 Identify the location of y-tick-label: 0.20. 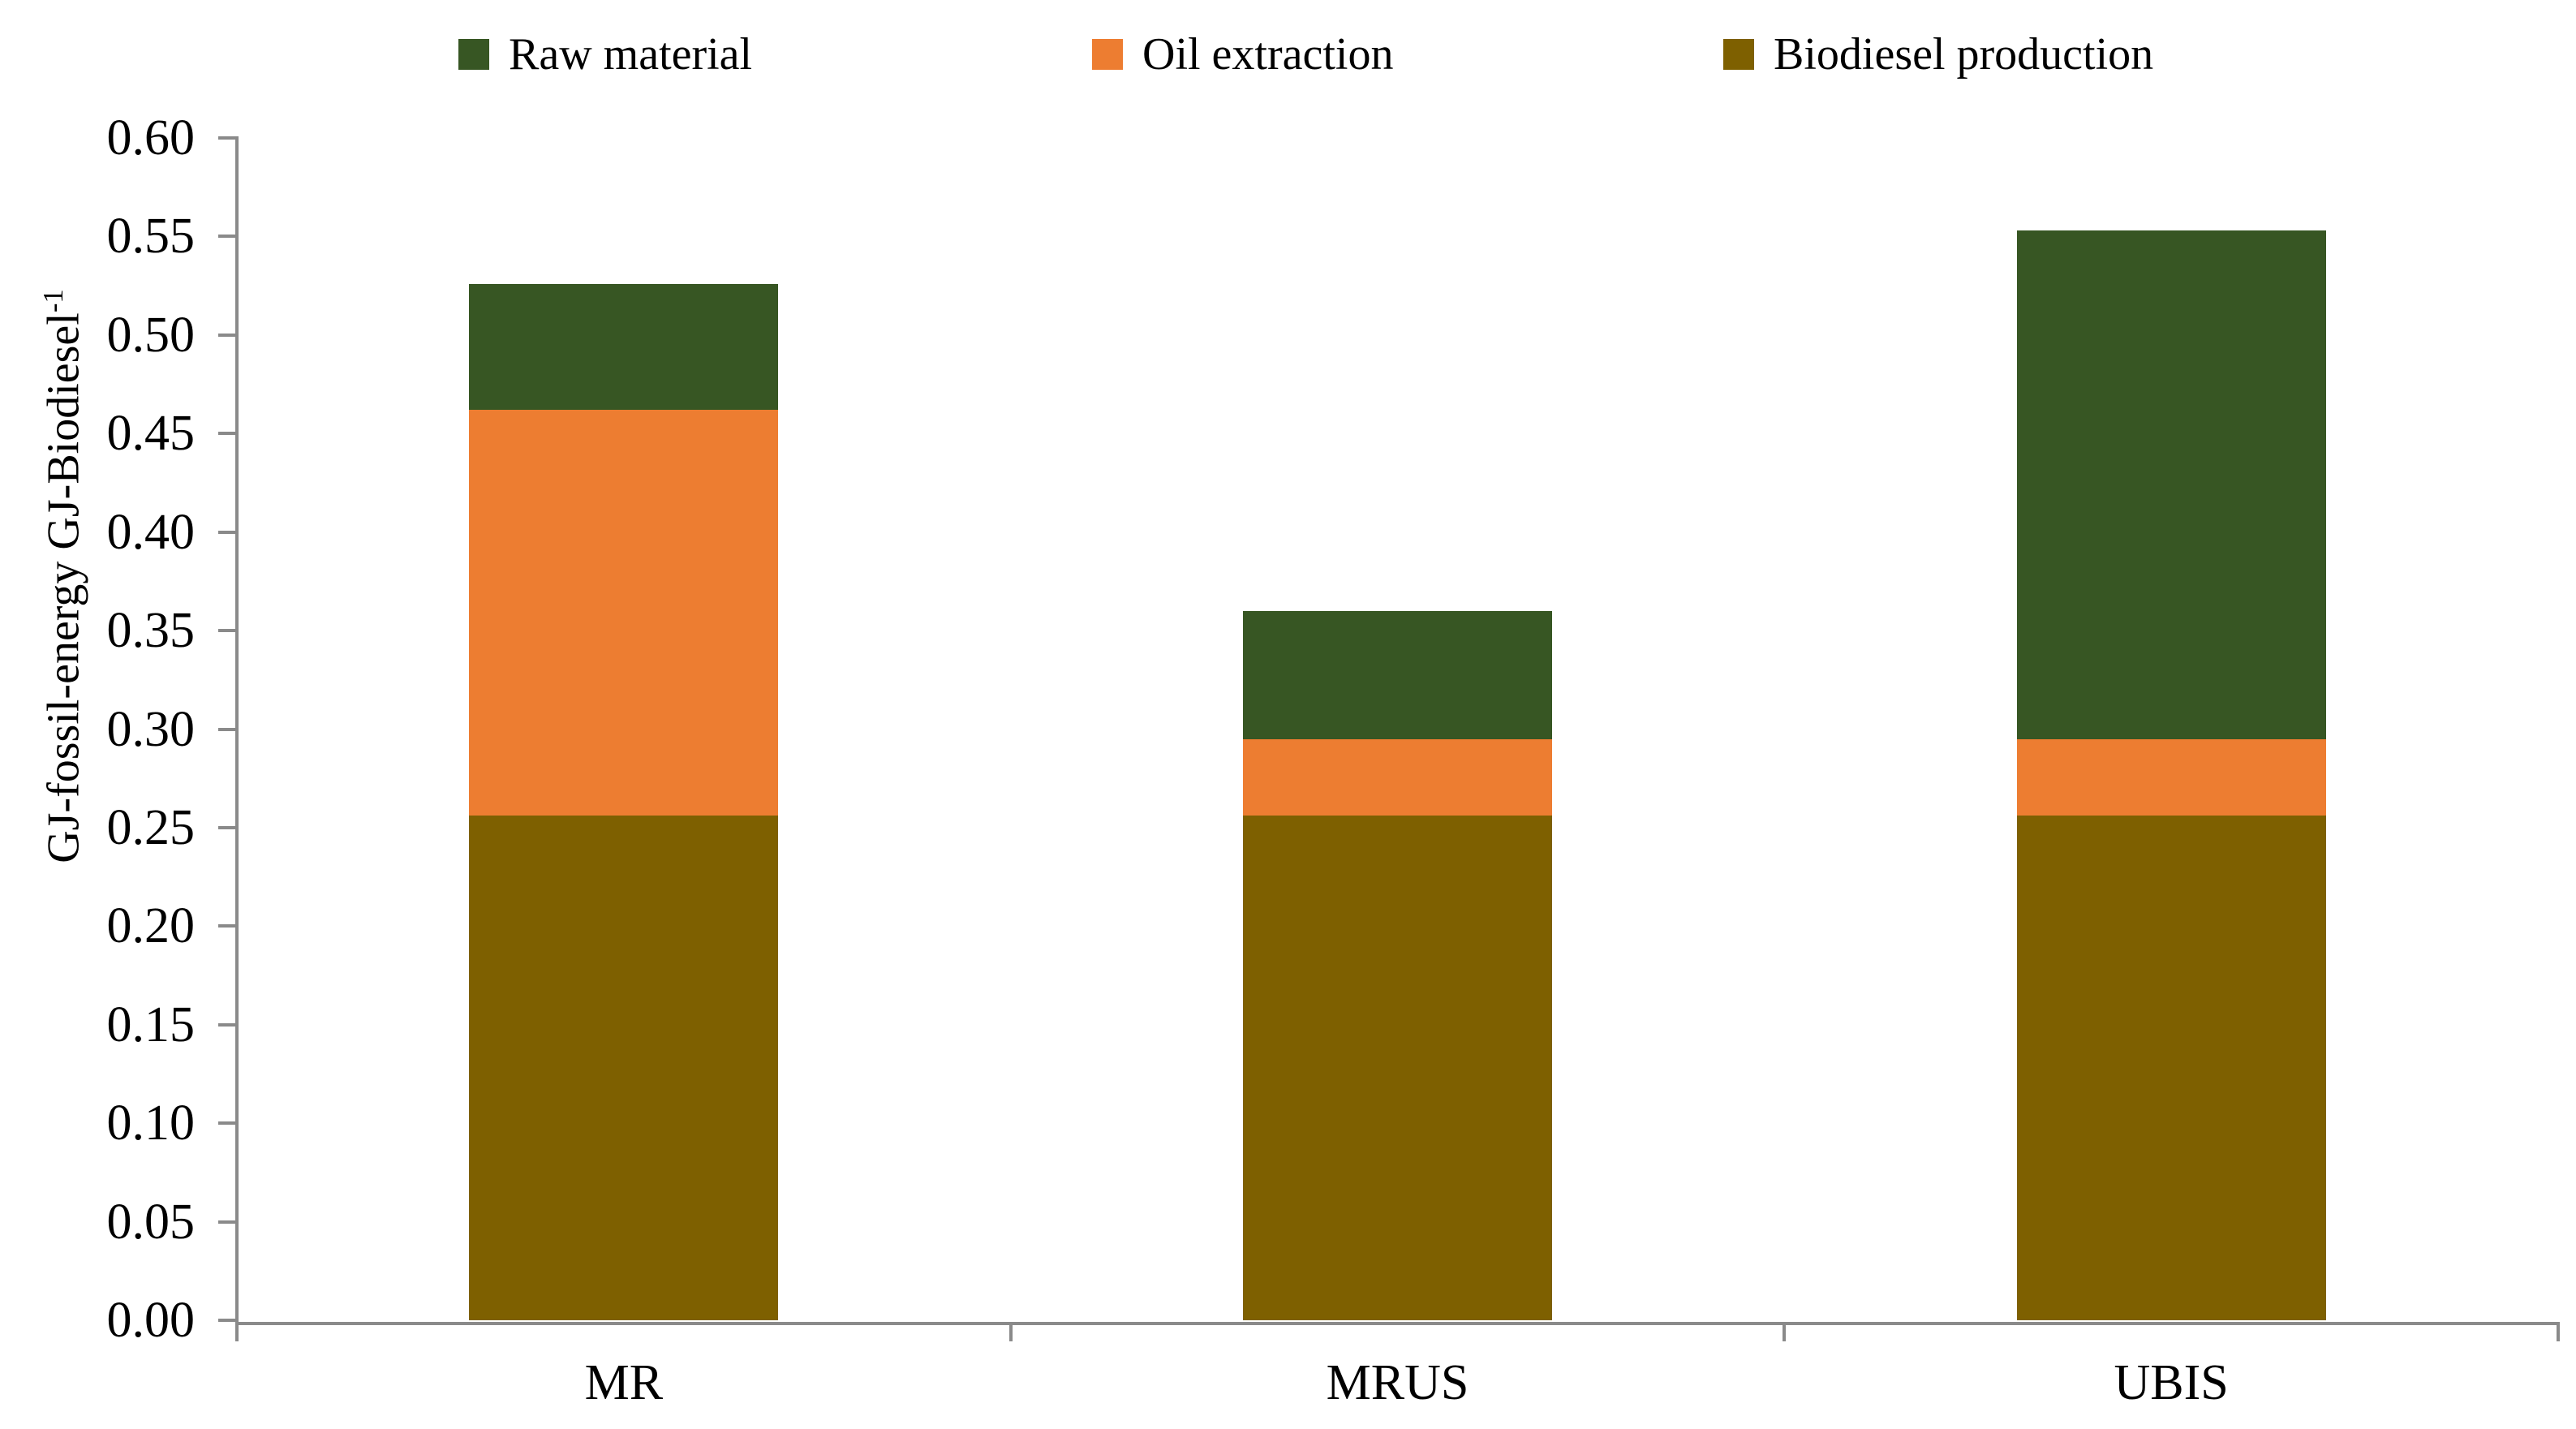
(151, 926).